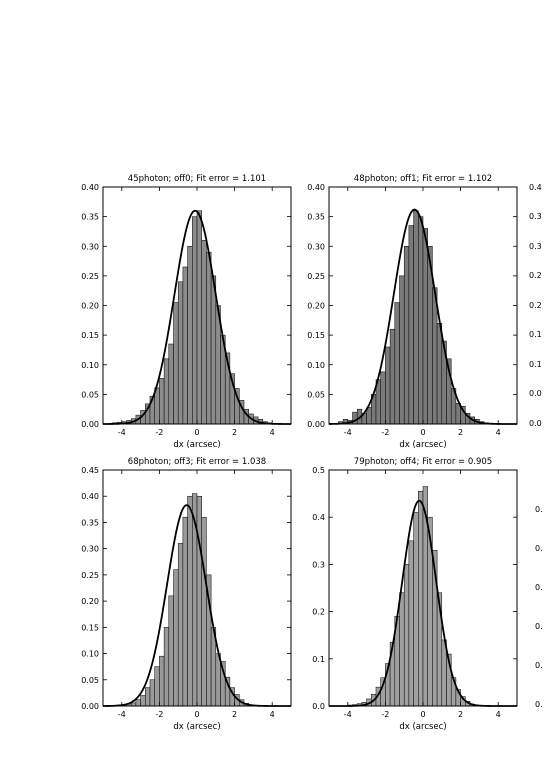  Describe the element at coordinates (318, 564) in the screenshot. I see `ytick-label: 0.3` at that location.